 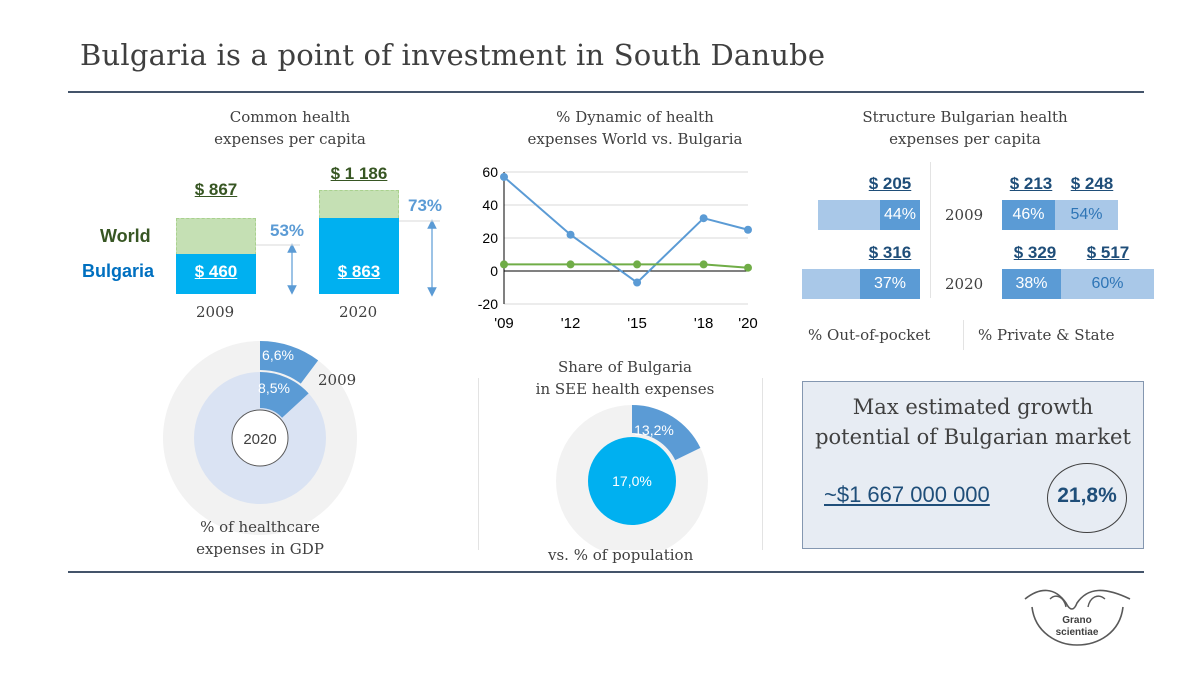 What do you see at coordinates (260, 538) in the screenshot?
I see `gdp-caption: % of healthcare expenses in GDP` at bounding box center [260, 538].